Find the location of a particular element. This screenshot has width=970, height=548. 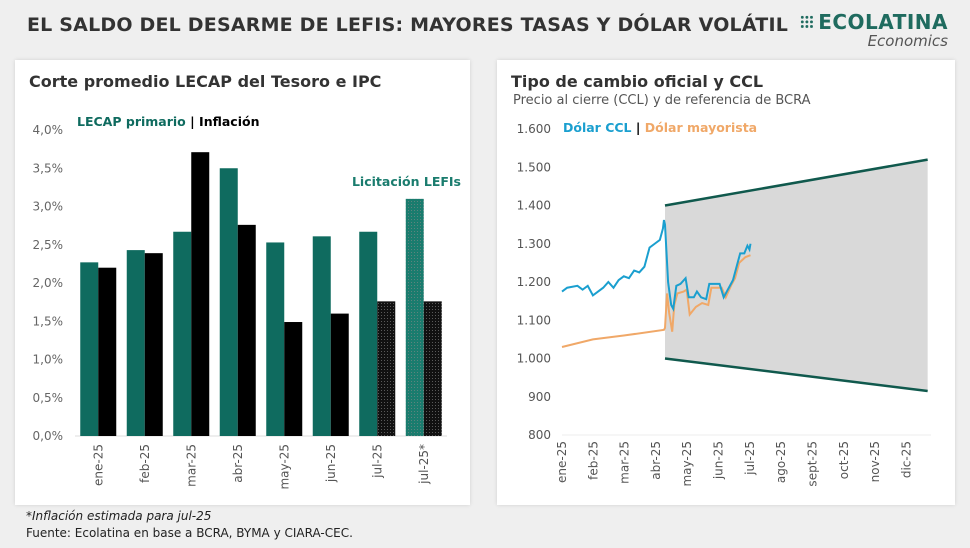

annotation-licitacion: Licitación LEFIs is located at coordinates (406, 181).